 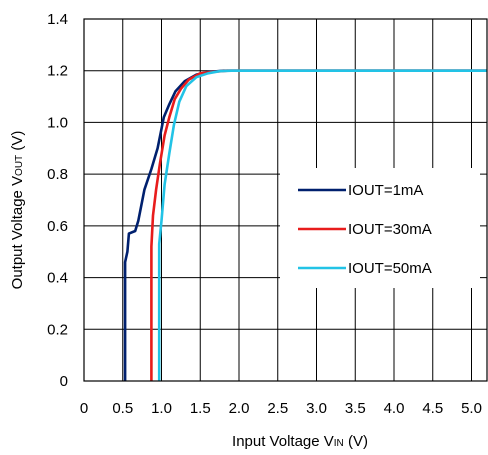 I want to click on y-tick-label: 0, so click(x=64, y=381).